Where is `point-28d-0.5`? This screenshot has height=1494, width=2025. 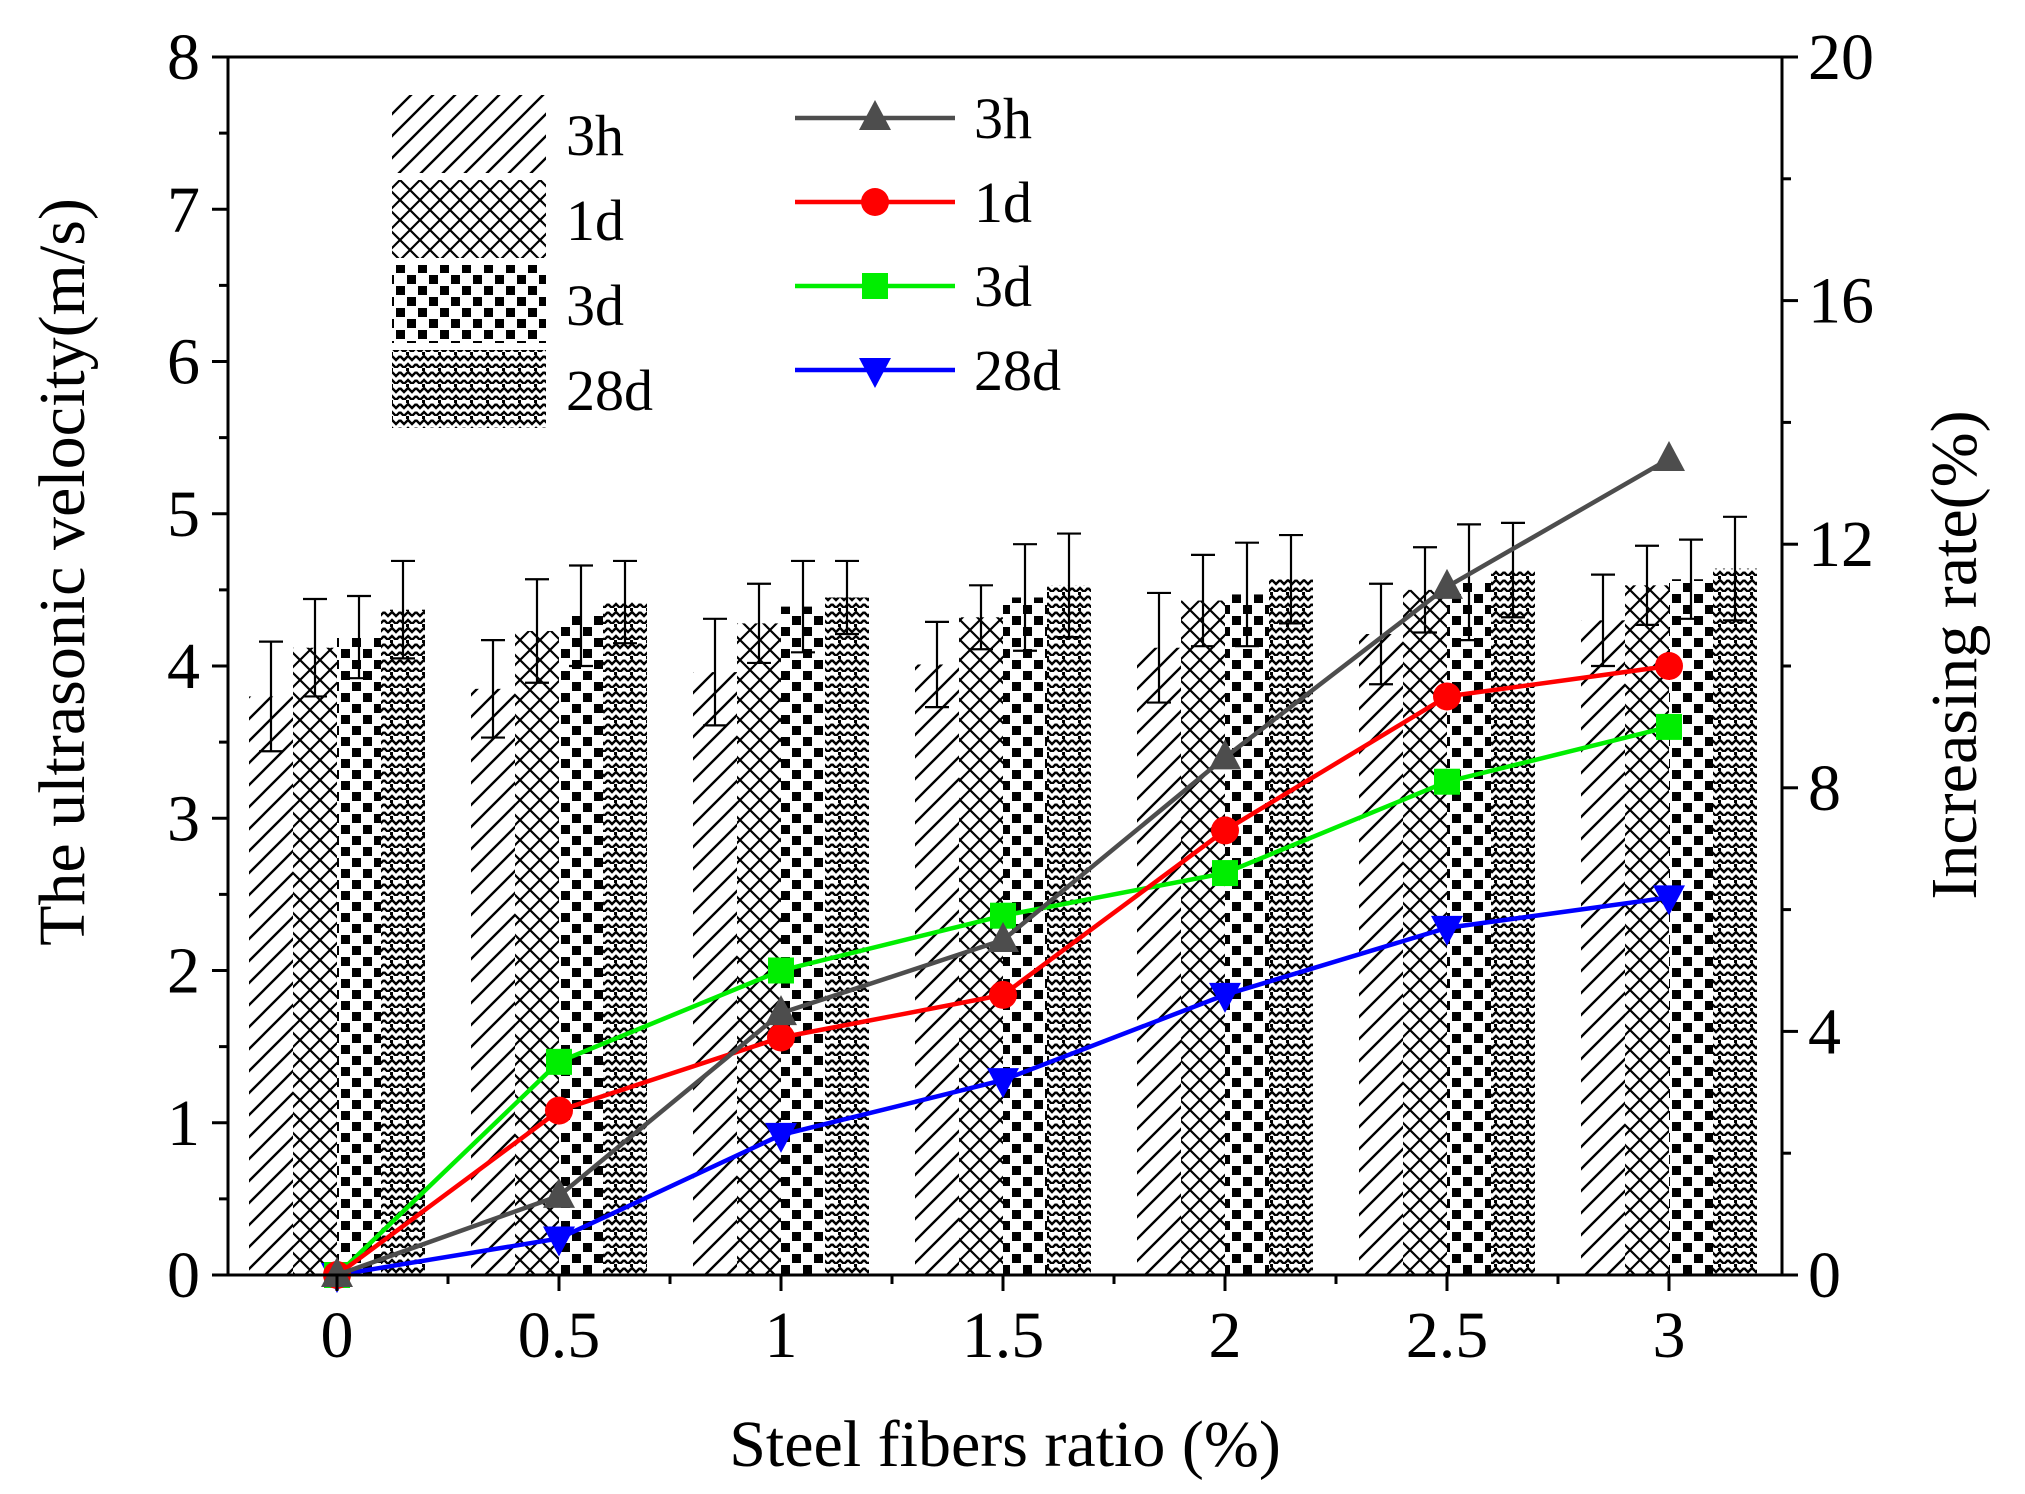 point-28d-0.5 is located at coordinates (559, 1241).